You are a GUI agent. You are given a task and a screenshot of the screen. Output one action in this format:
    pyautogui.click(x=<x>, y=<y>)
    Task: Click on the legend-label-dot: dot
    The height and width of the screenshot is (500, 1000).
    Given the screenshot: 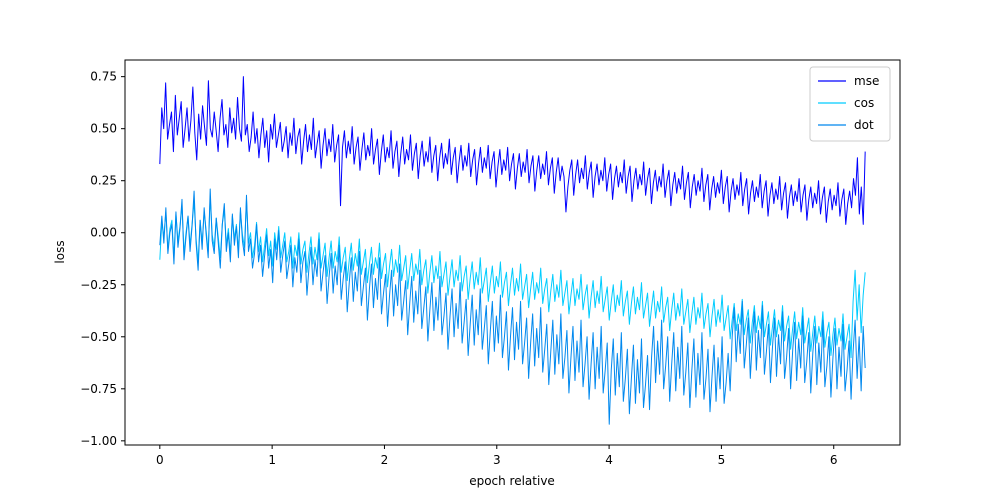 What is the action you would take?
    pyautogui.click(x=864, y=125)
    